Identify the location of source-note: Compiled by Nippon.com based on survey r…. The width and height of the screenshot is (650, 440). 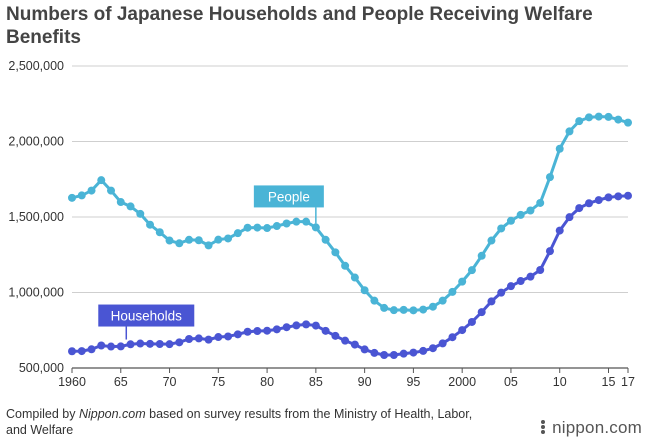
(246, 422).